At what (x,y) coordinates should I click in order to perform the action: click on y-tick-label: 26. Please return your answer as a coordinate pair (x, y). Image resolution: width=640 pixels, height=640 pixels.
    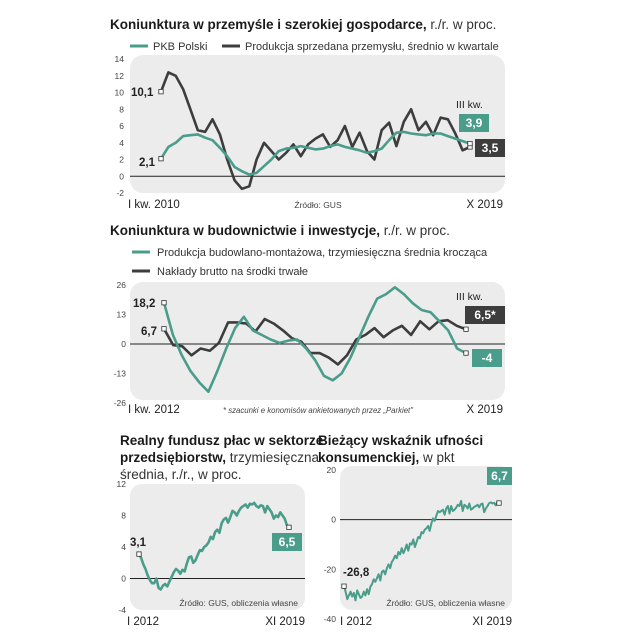
    Looking at the image, I should click on (122, 285).